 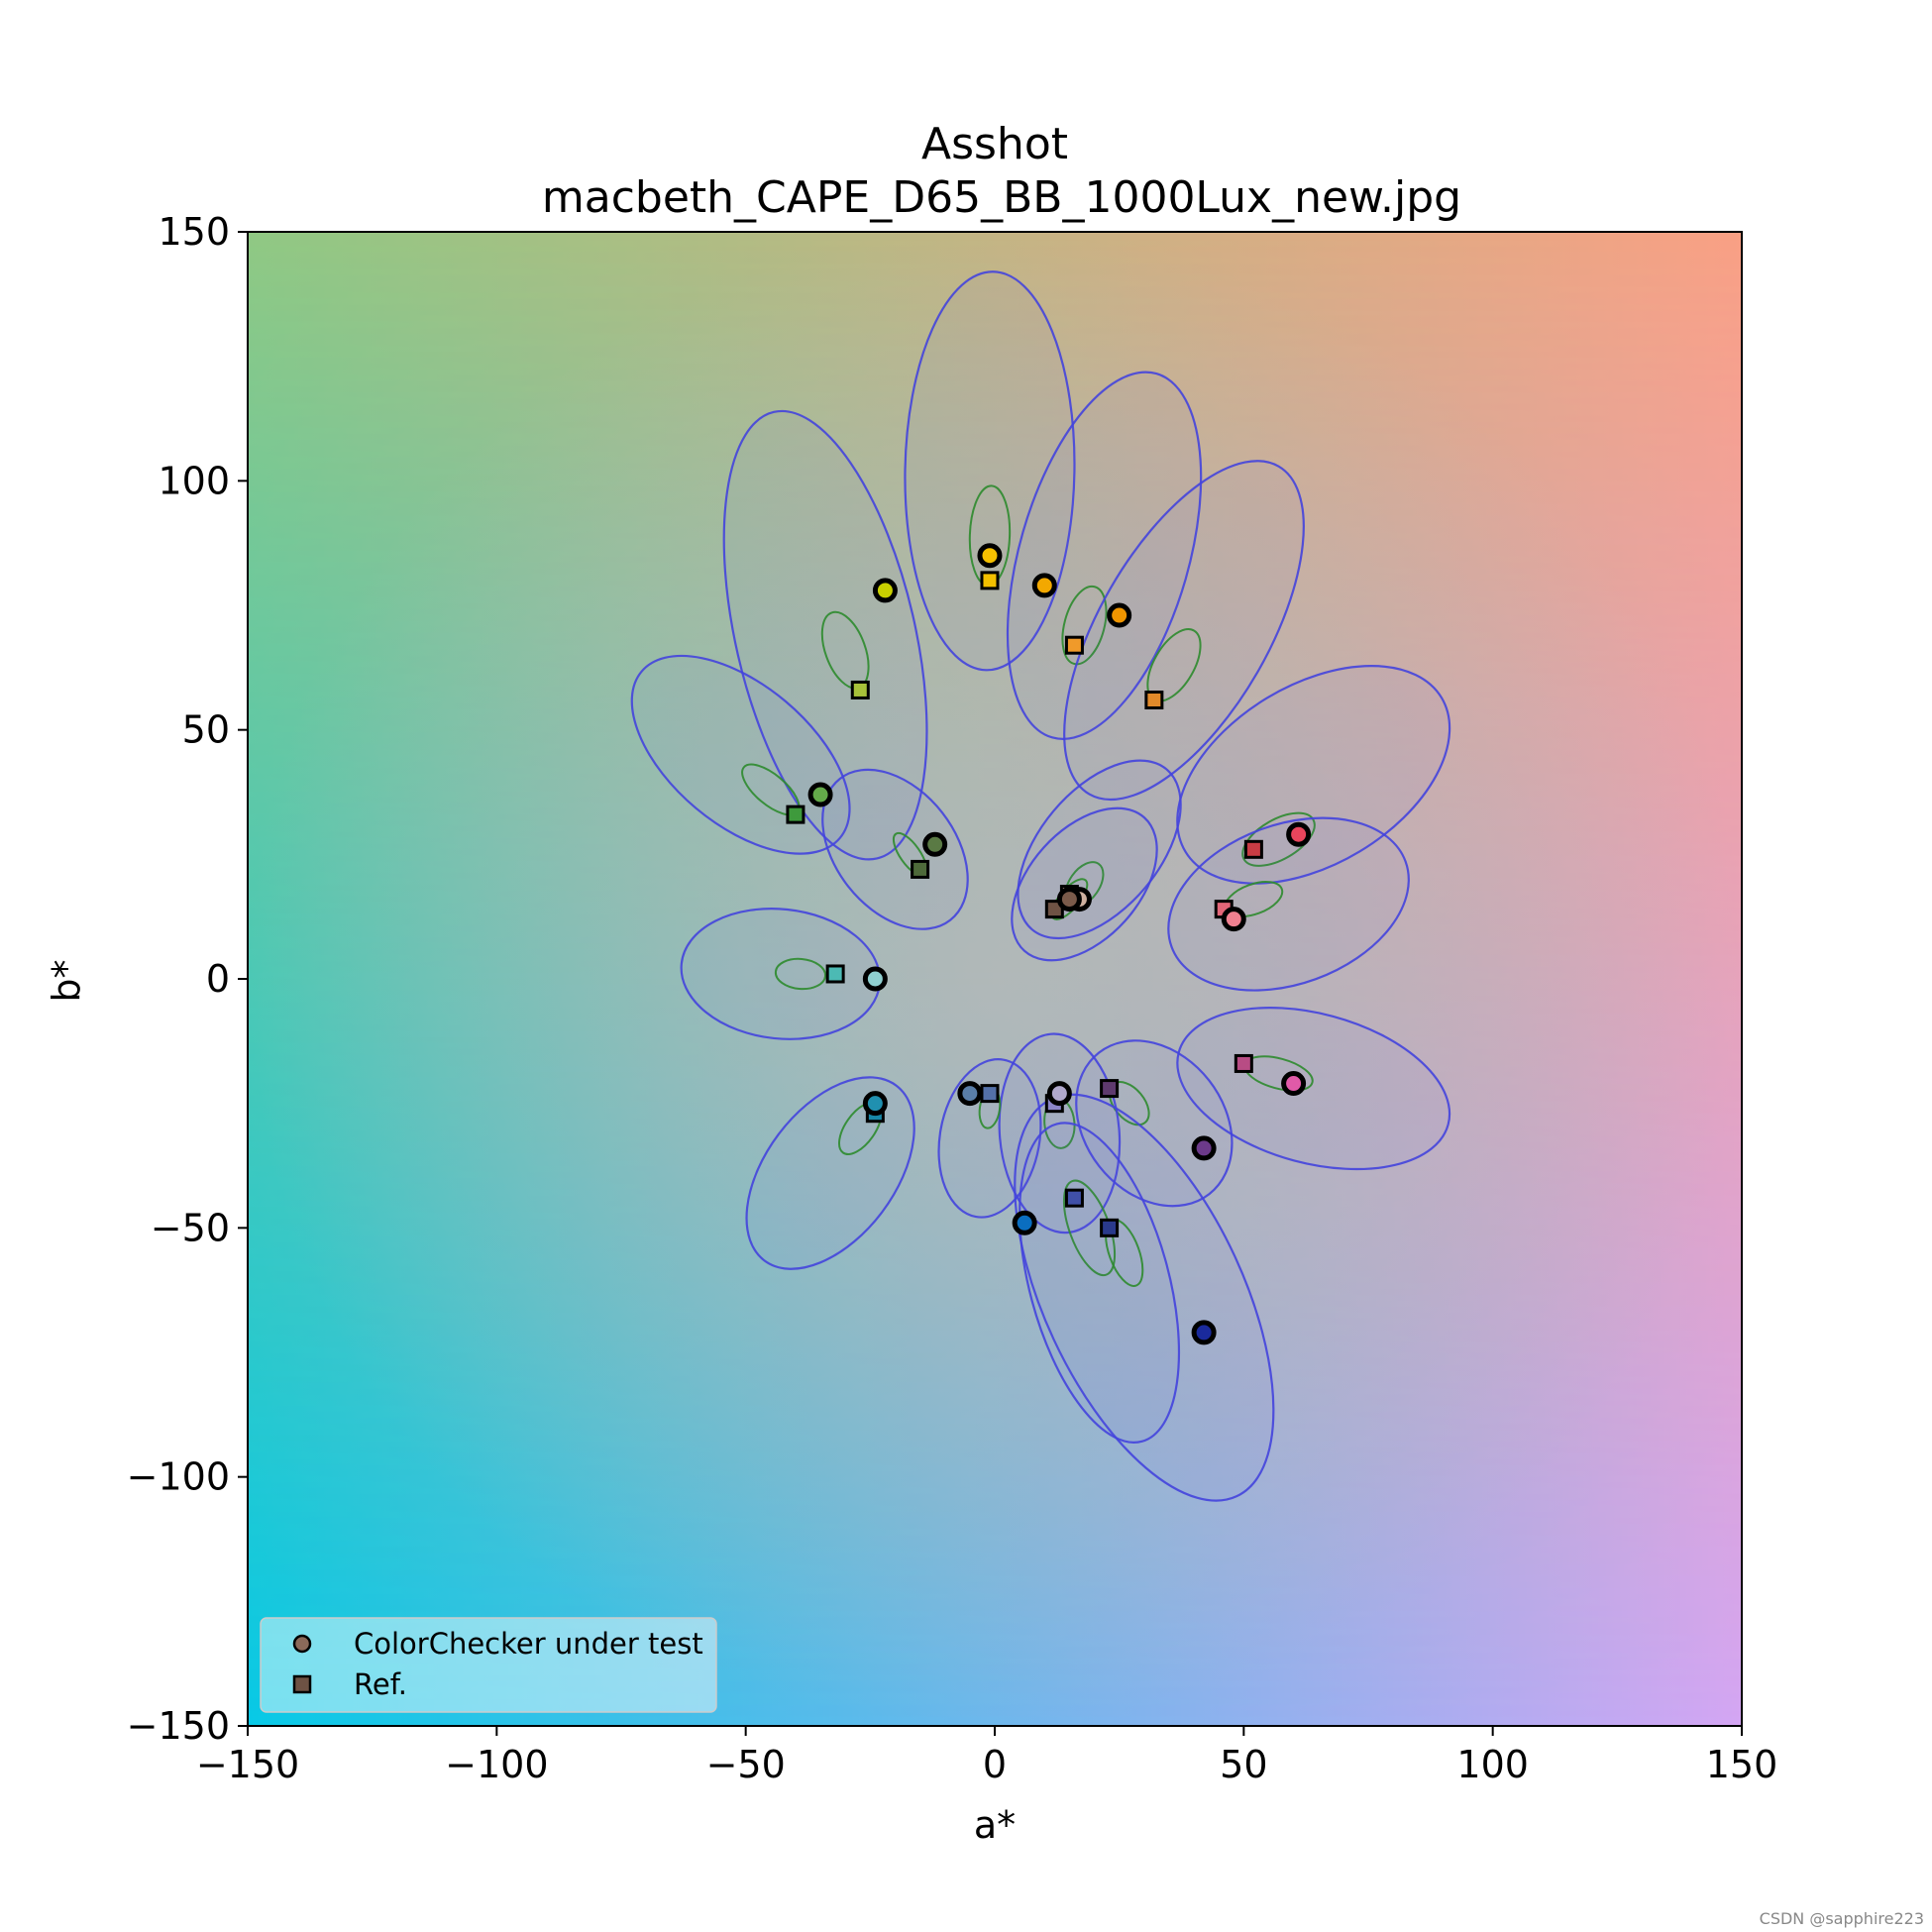 What do you see at coordinates (302, 1644) in the screenshot?
I see `legend-marker-test` at bounding box center [302, 1644].